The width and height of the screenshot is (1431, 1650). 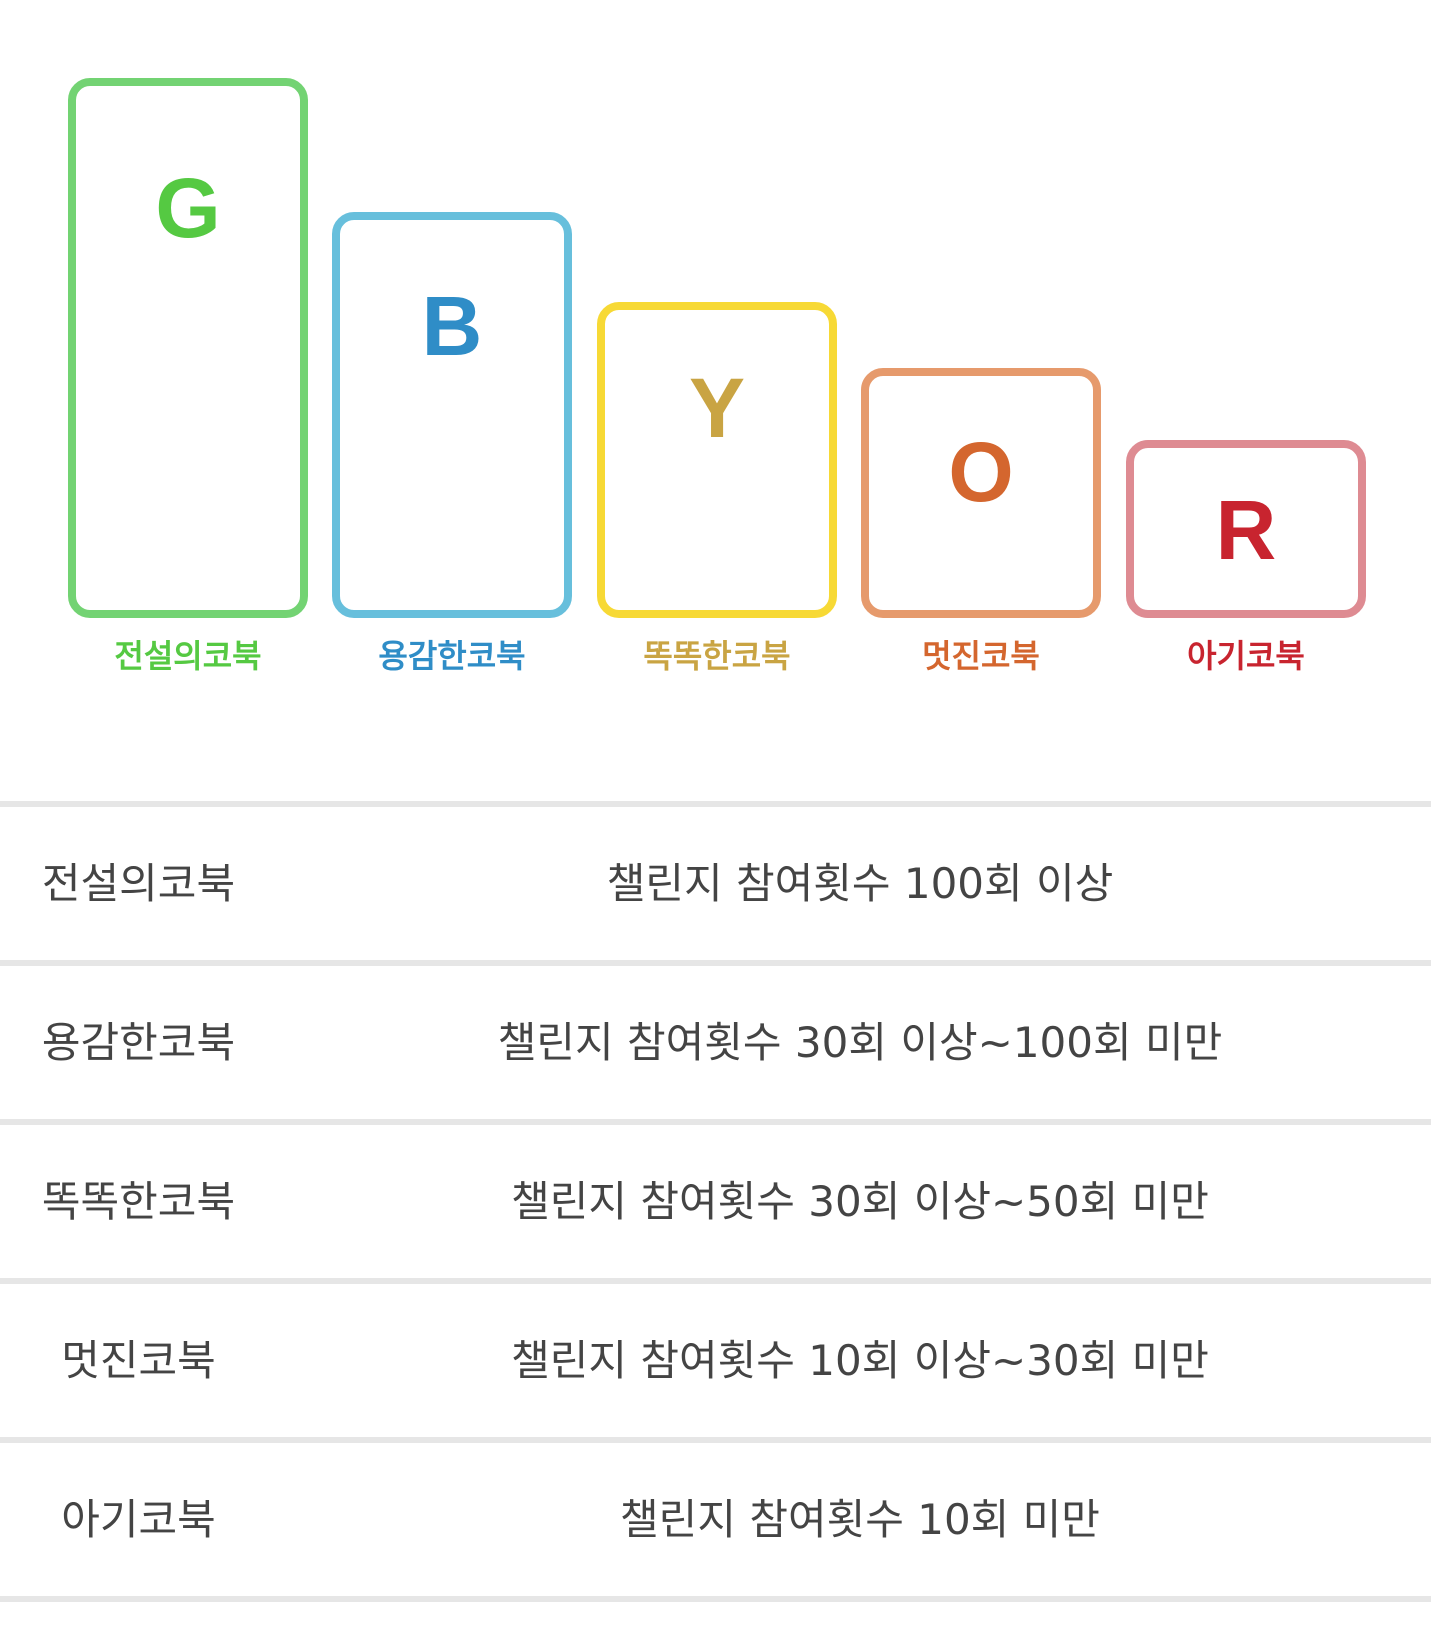 I want to click on row-label: 똑똑한코북, so click(x=138, y=1201).